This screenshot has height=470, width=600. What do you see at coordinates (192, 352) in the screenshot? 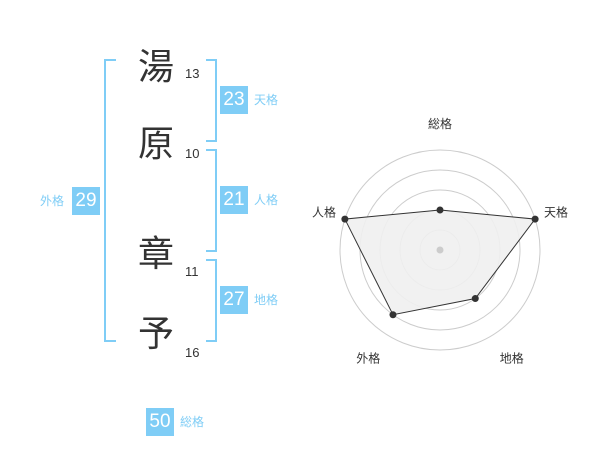
I see `stroke-count-4: 16` at bounding box center [192, 352].